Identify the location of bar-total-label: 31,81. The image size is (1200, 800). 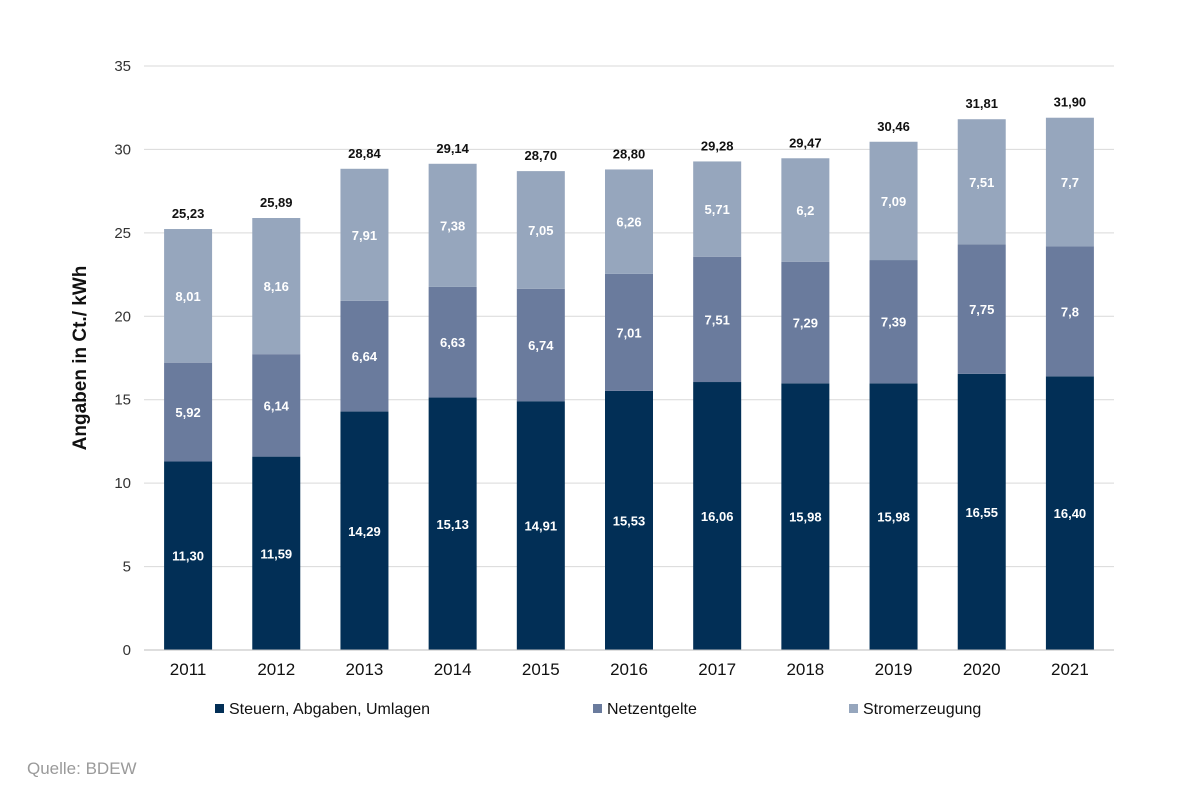
(981, 103).